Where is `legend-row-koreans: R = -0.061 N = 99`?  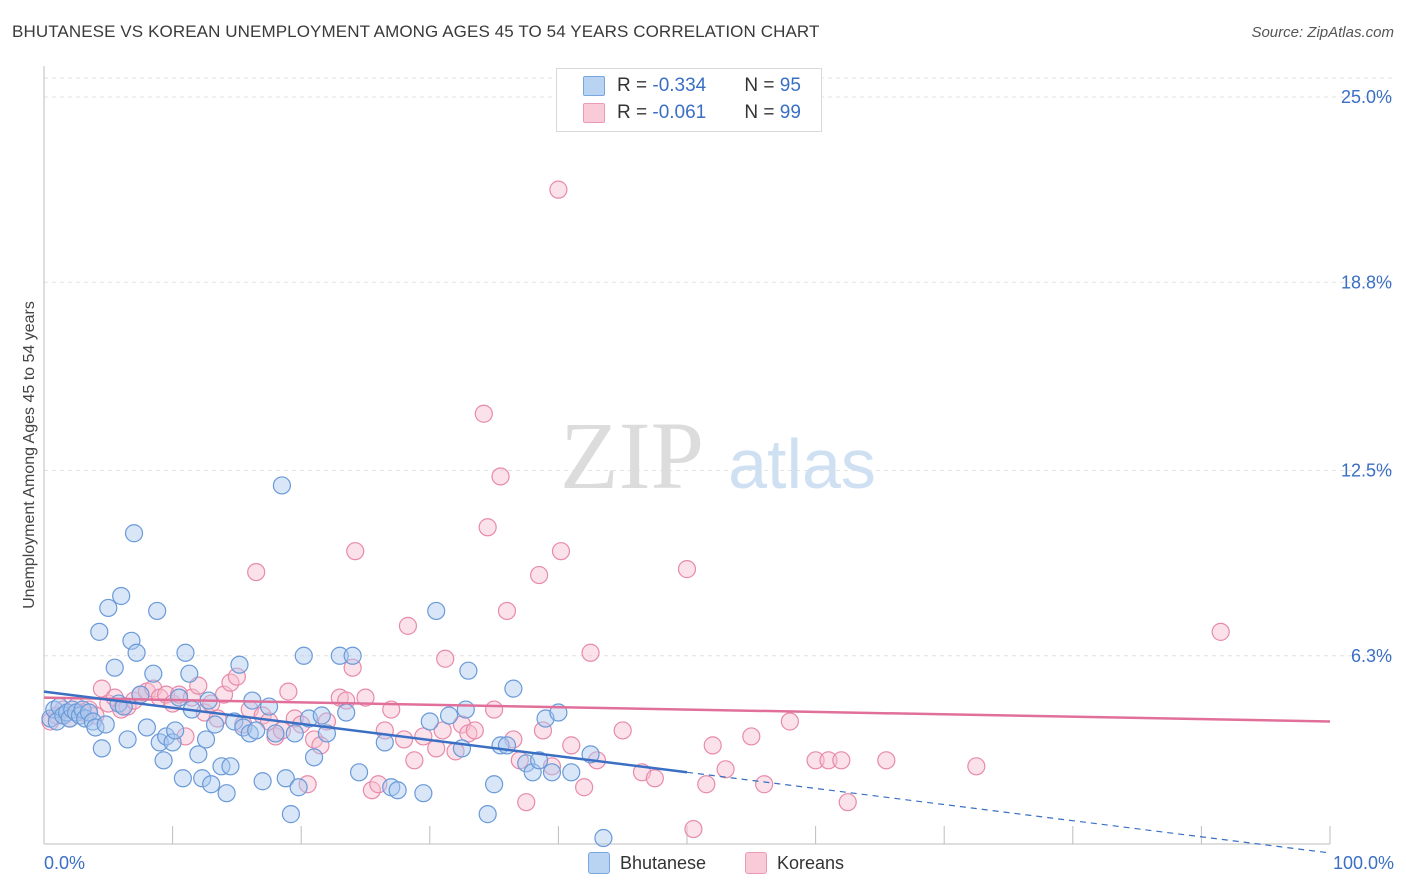
legend-row-koreans: R = -0.061 N = 99 is located at coordinates (692, 113).